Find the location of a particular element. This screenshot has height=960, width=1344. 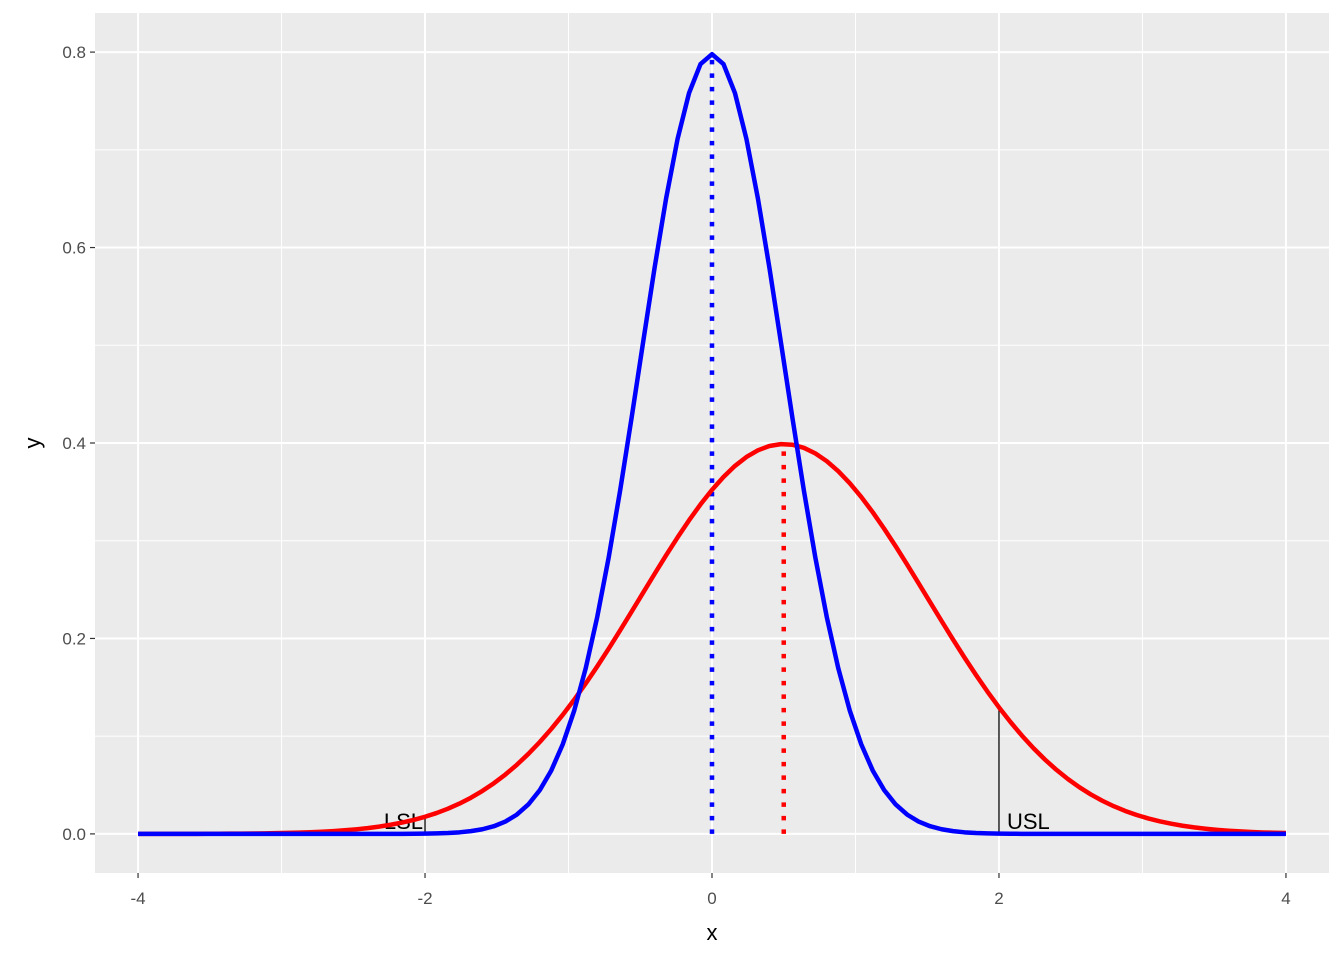

y-axis: 0.0 0.2 0.4 0.6 0.8 is located at coordinates (78, 443).